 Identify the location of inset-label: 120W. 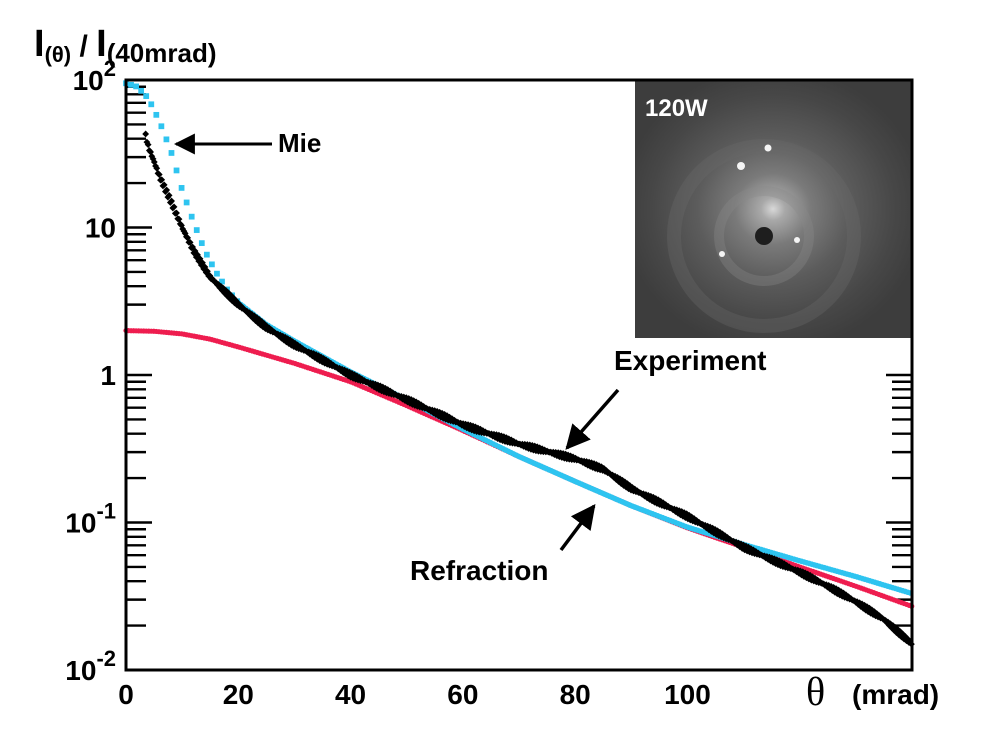
(676, 108).